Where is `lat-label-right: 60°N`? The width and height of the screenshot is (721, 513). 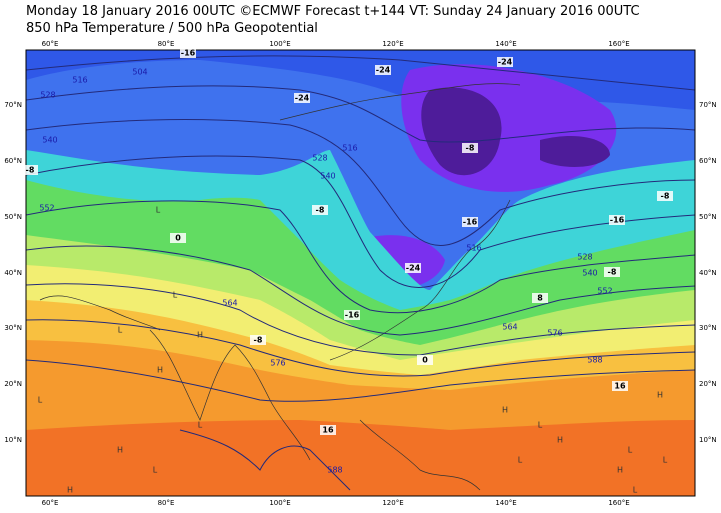 lat-label-right: 60°N is located at coordinates (708, 161).